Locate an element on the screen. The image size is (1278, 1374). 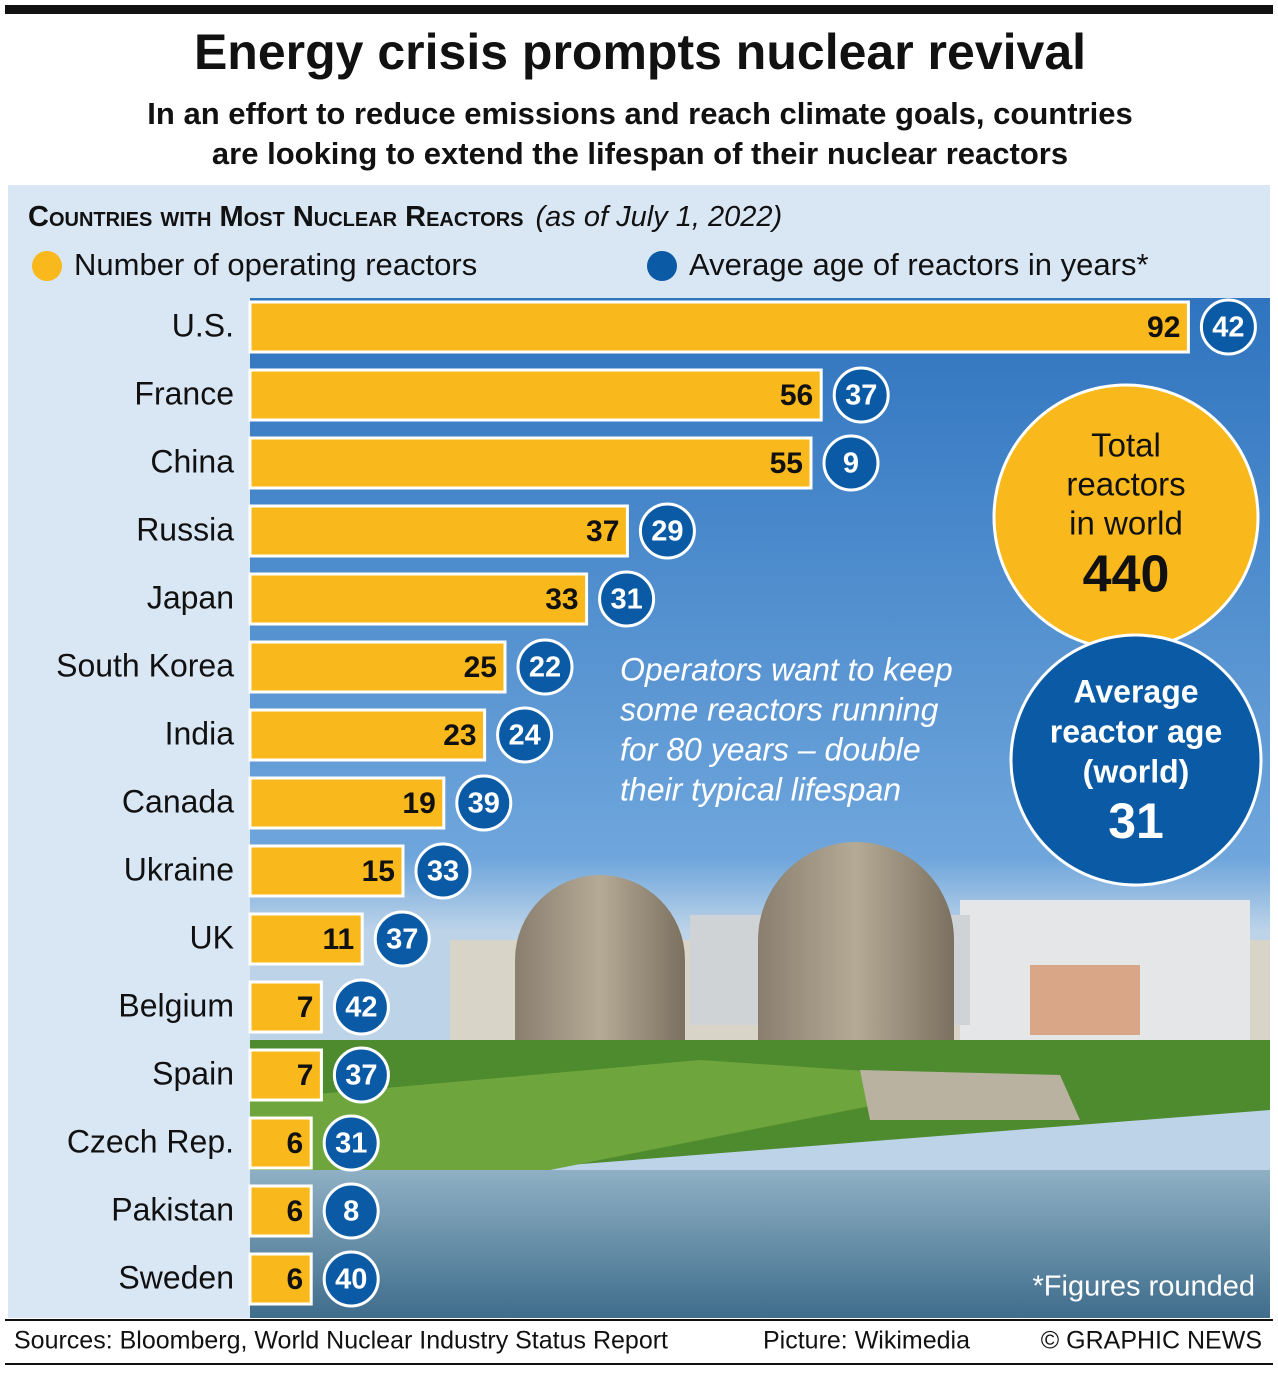
title: Energy crisis prompts nuclear revival is located at coordinates (640, 52).